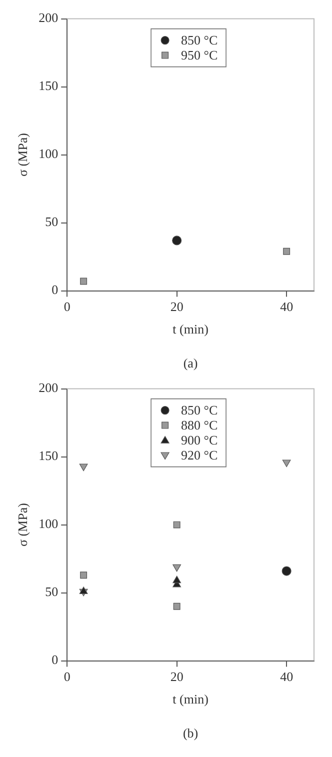 Image resolution: width=332 pixels, height=757 pixels. I want to click on legend-label: 950 °C, so click(199, 55).